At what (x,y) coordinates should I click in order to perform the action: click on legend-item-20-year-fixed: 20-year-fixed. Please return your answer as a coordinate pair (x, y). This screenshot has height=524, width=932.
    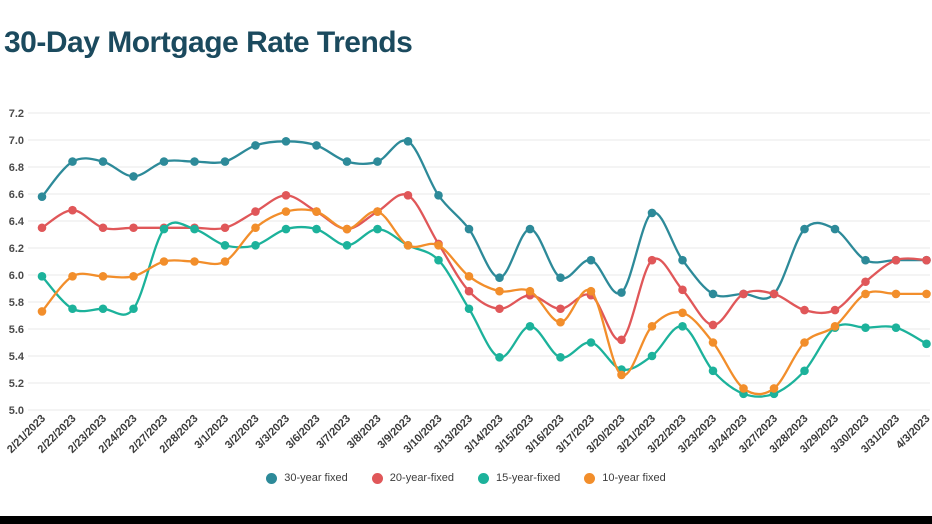
    Looking at the image, I should click on (412, 478).